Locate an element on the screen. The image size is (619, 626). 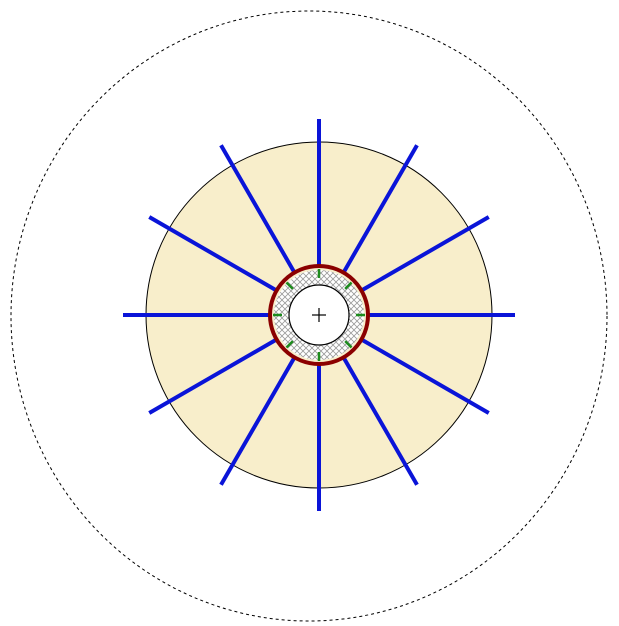
ring-outer-outline is located at coordinates (319, 315).